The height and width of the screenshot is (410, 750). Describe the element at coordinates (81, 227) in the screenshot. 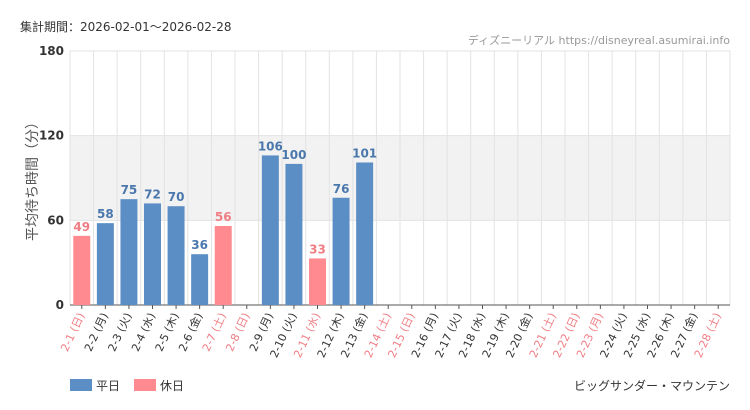

I see `data-label: 49` at that location.